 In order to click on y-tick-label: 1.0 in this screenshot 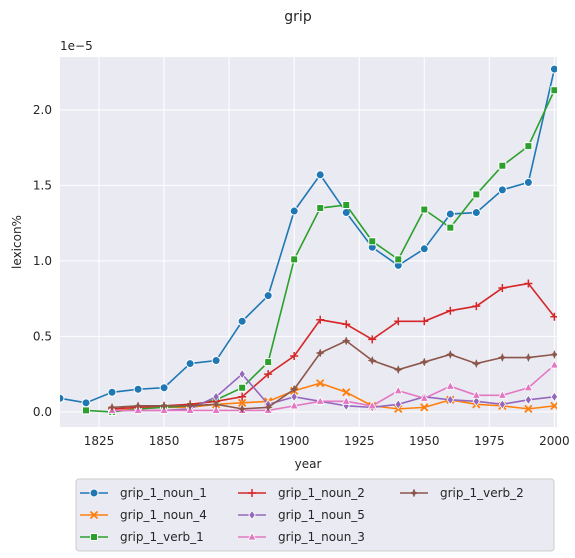, I will do `click(42, 261)`.